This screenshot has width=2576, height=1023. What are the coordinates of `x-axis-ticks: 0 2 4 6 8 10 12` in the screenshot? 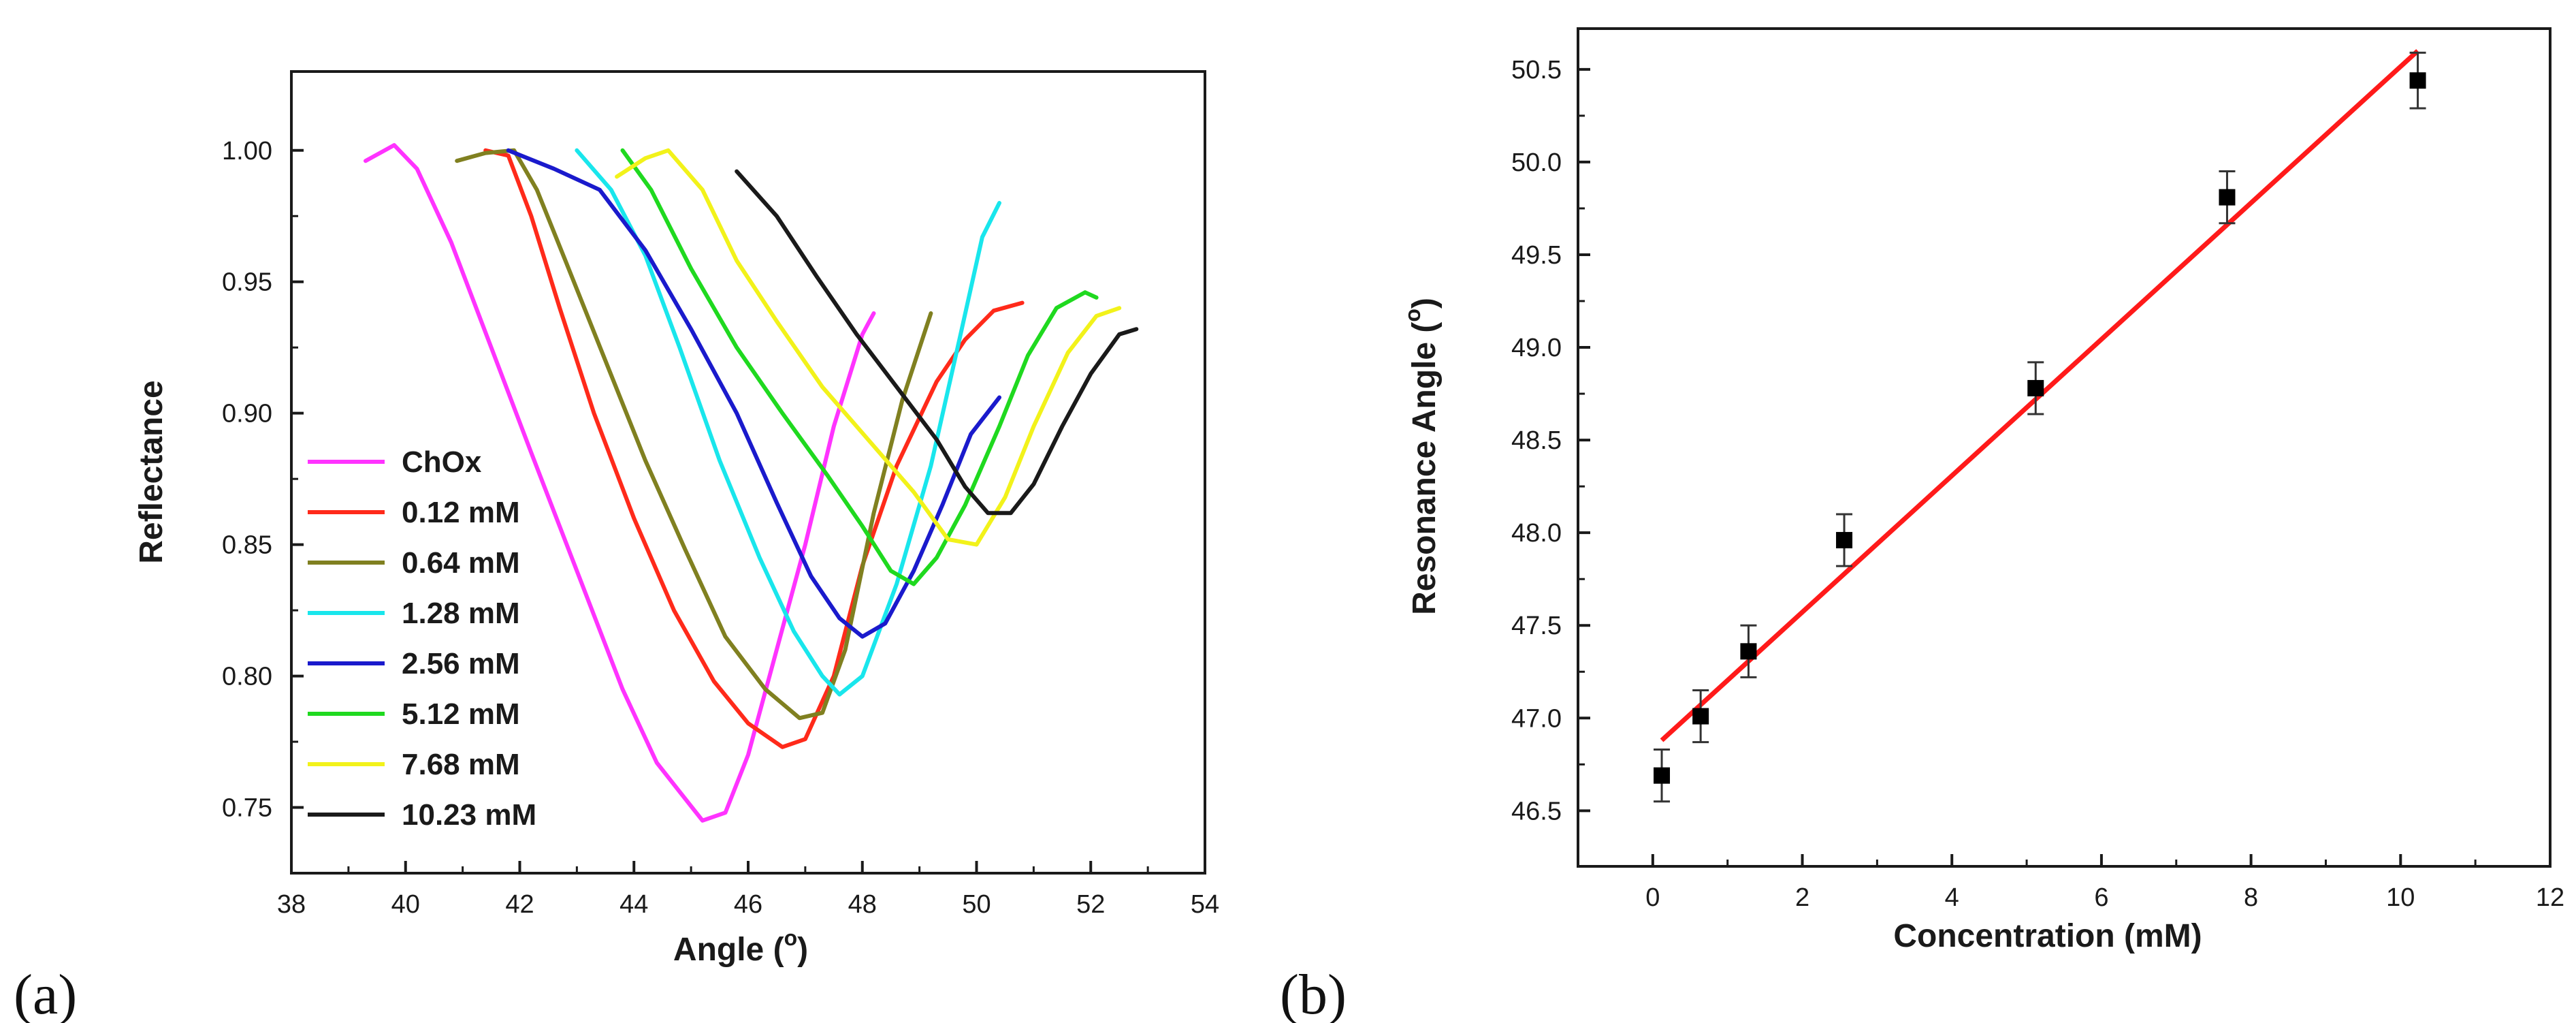 It's located at (2105, 883).